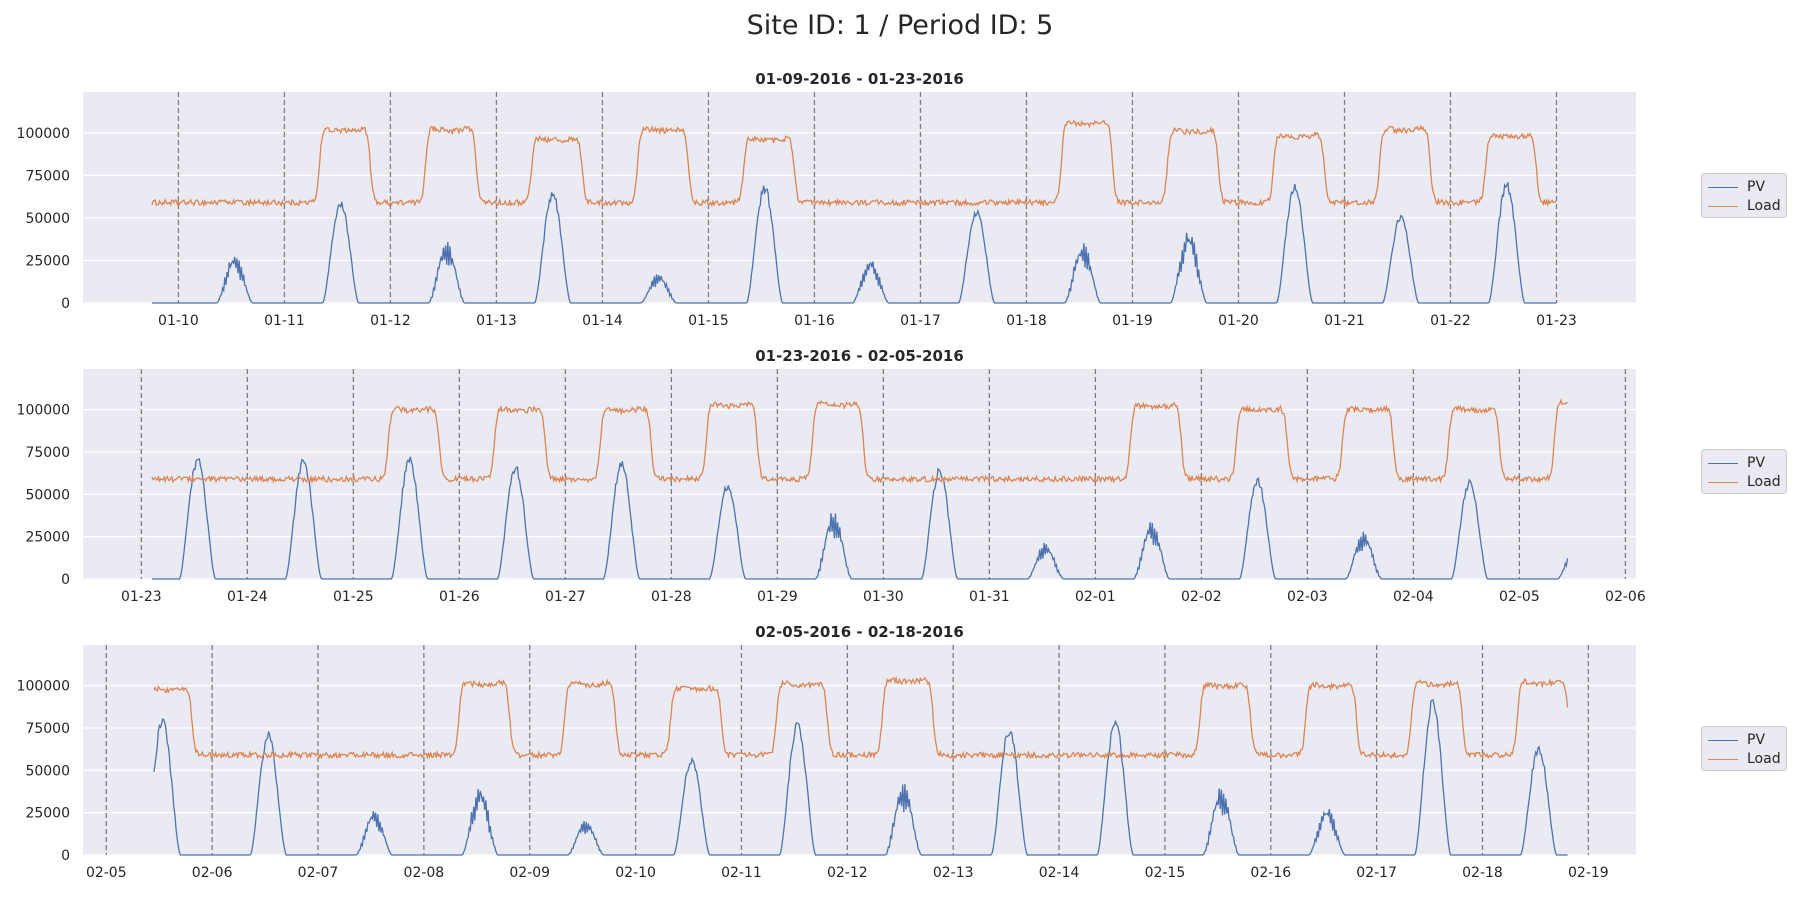  Describe the element at coordinates (178, 321) in the screenshot. I see `x-tick-label: 01-10` at that location.